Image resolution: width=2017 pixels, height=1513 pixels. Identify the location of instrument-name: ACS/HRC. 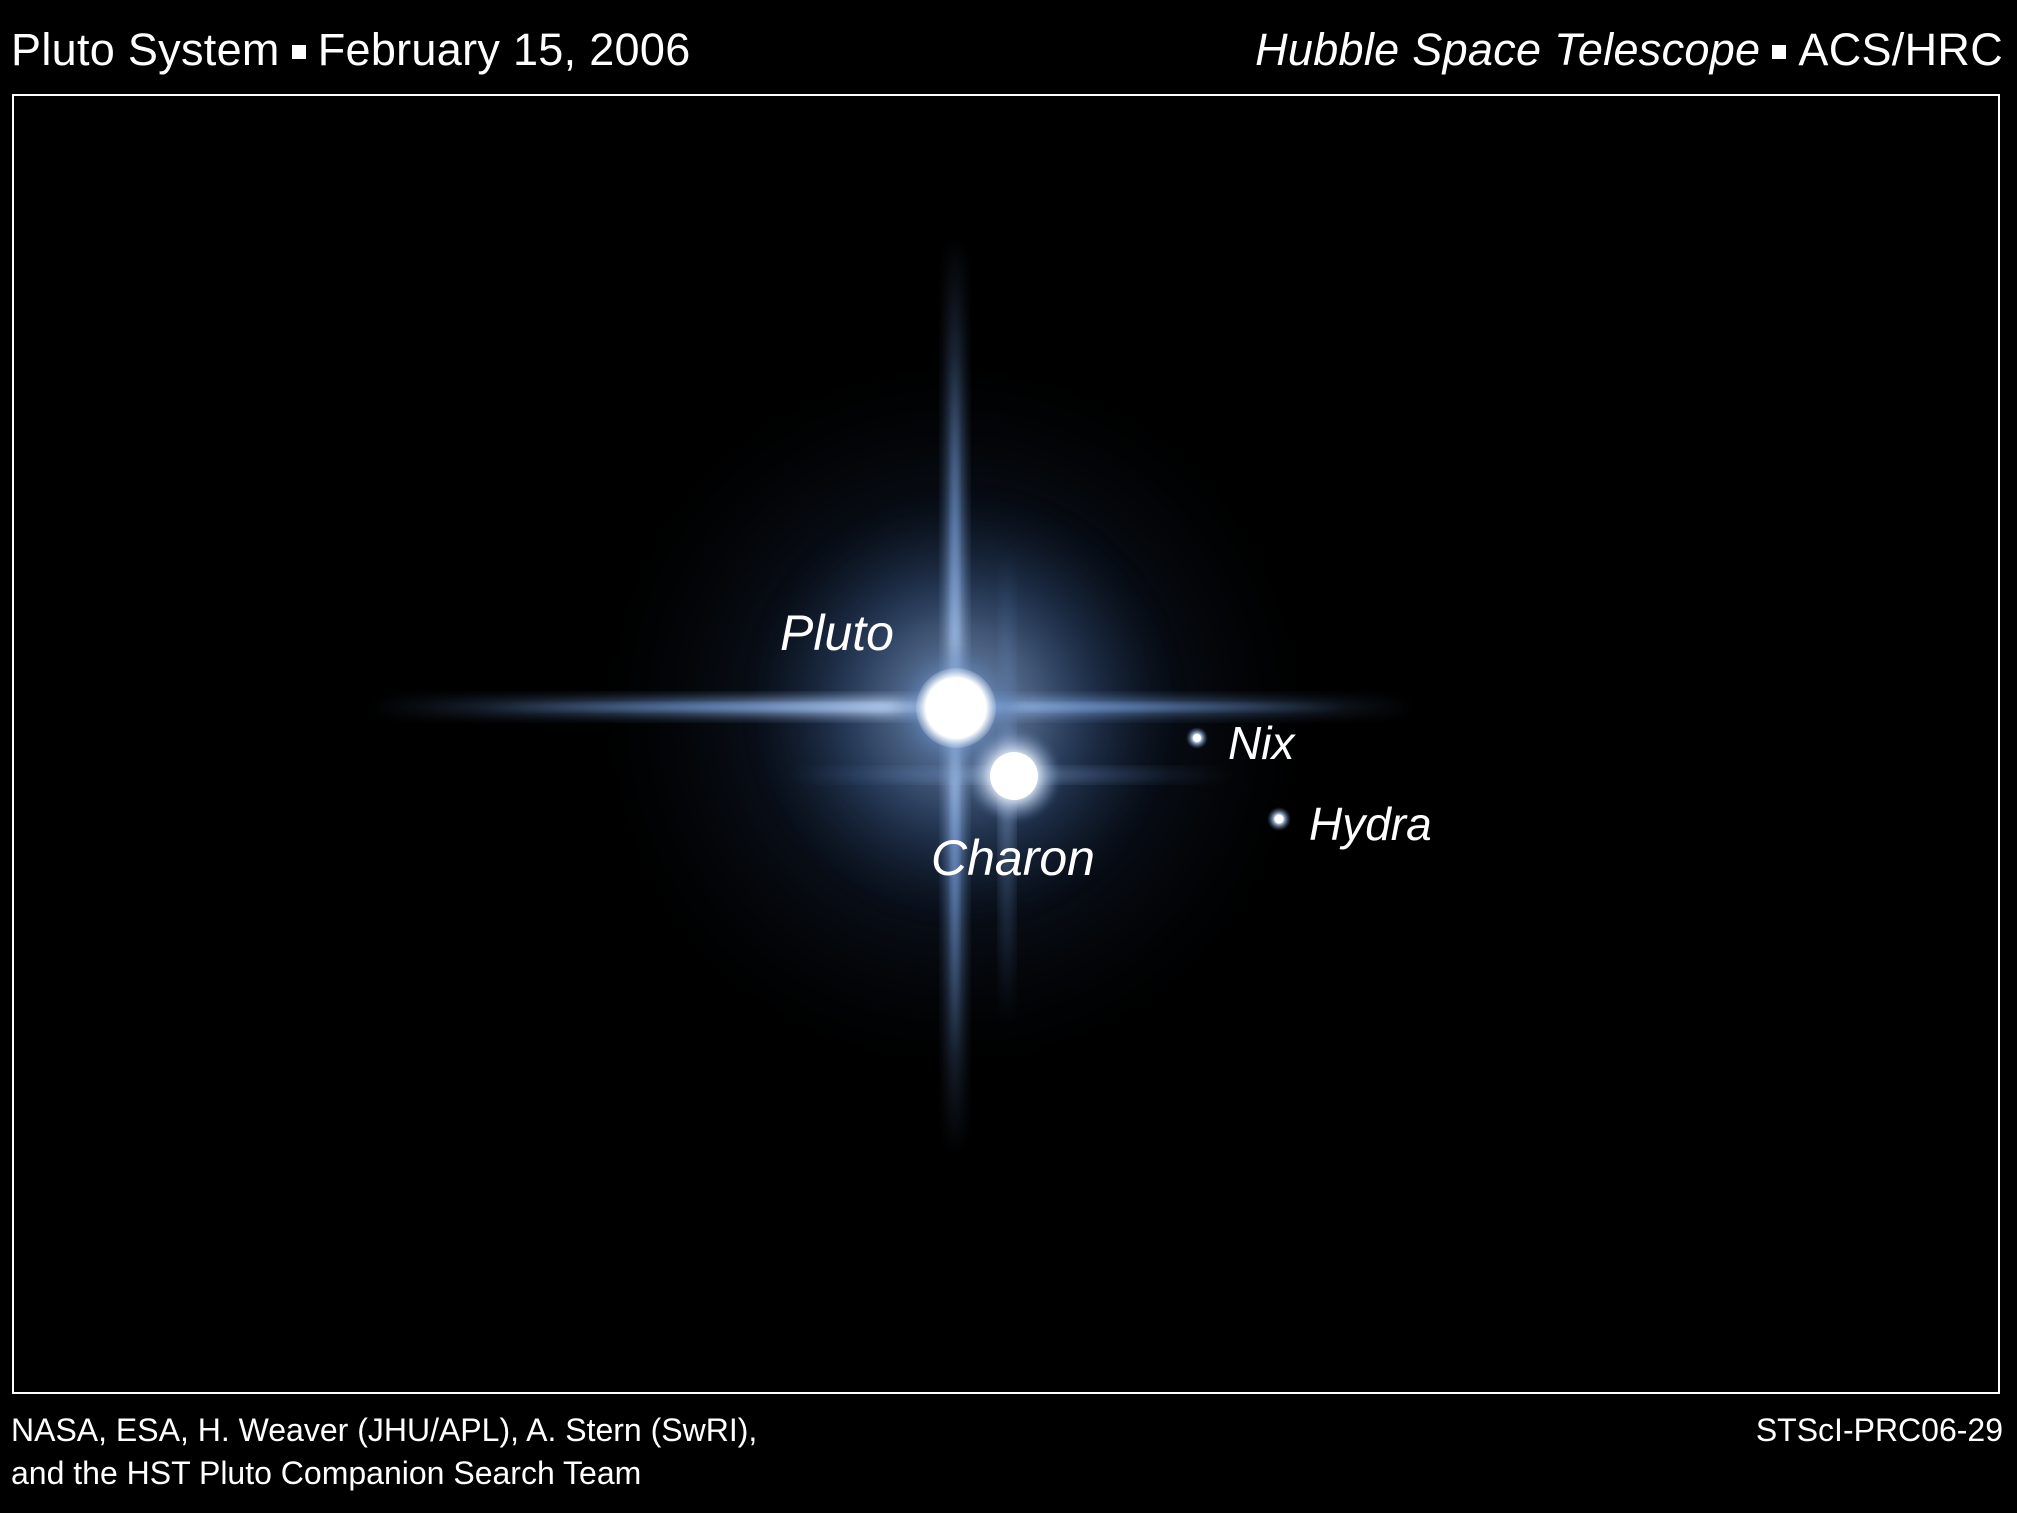
(1900, 49).